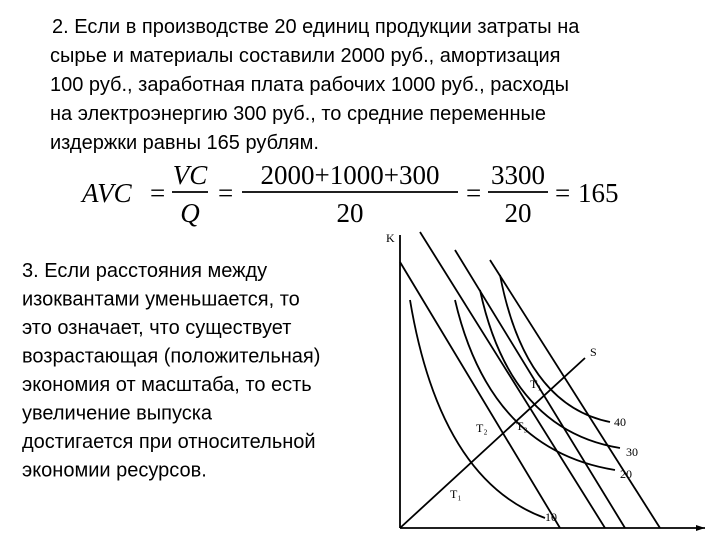  I want to click on numerator: 3300, so click(518, 175).